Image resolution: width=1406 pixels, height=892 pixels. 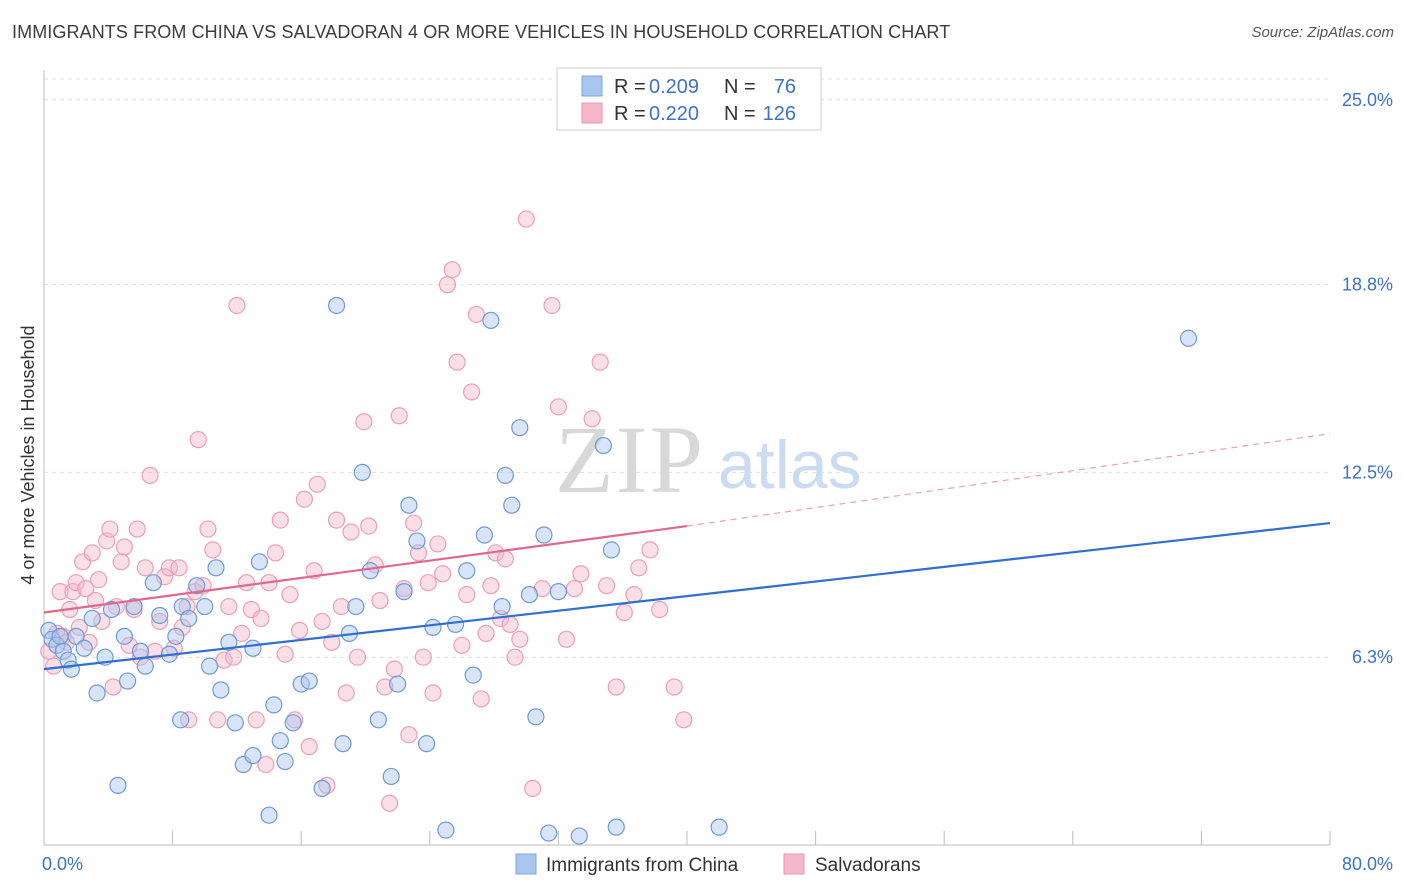 What do you see at coordinates (1008, 480) in the screenshot?
I see `salvadorans-trend-extension` at bounding box center [1008, 480].